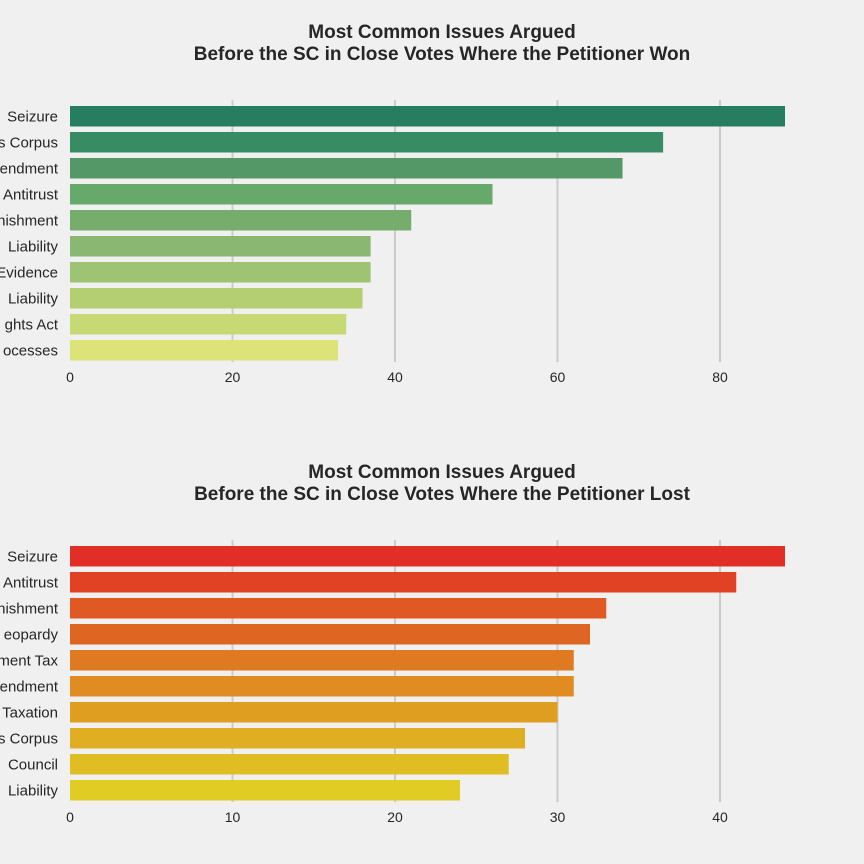 The height and width of the screenshot is (864, 864). Describe the element at coordinates (558, 377) in the screenshot. I see `x-tick-label: 60` at that location.